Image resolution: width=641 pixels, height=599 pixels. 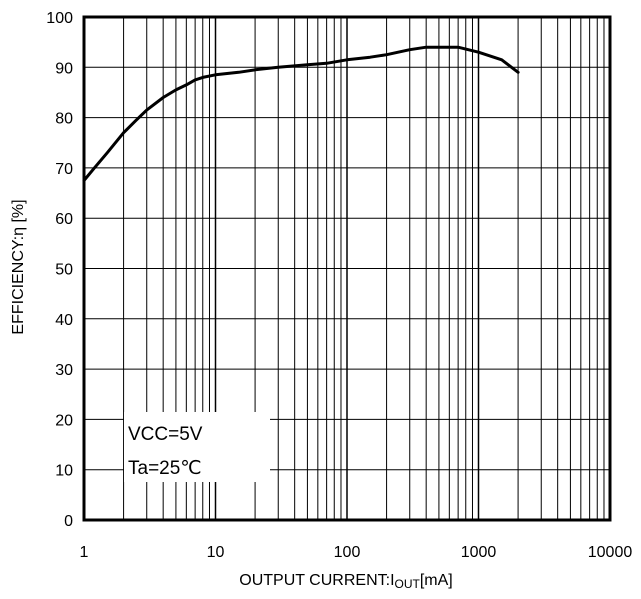 What do you see at coordinates (64, 119) in the screenshot?
I see `y-tick-label: 80` at bounding box center [64, 119].